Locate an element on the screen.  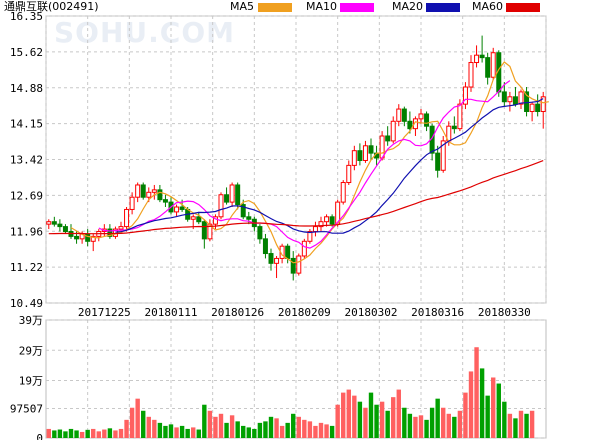
volume-tick-label: 29万 is located at coordinates (31, 350).